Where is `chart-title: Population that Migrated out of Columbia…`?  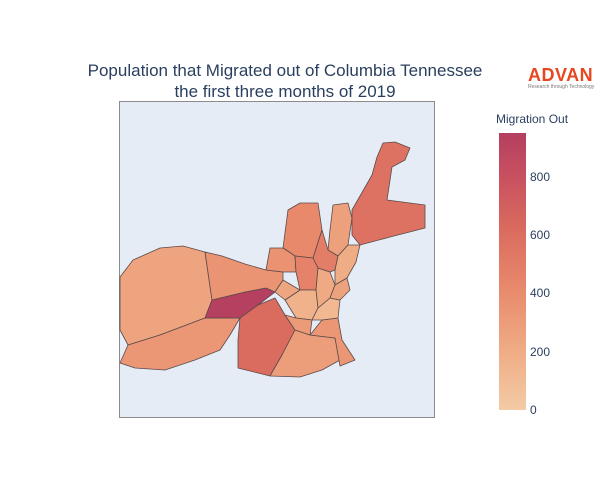 chart-title: Population that Migrated out of Columbia… is located at coordinates (285, 81).